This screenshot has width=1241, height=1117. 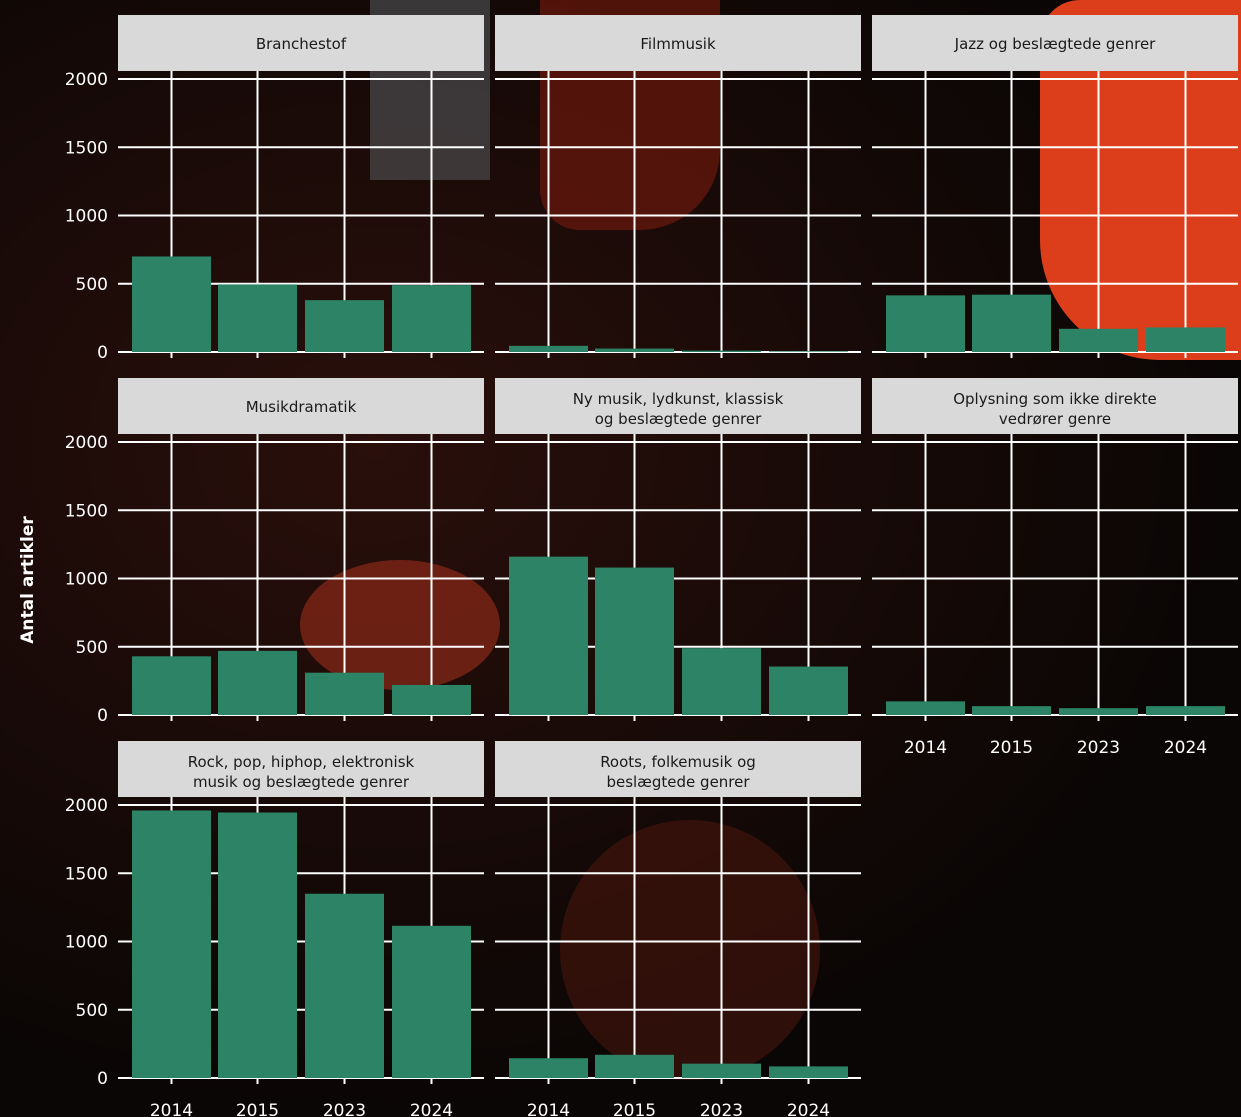 What do you see at coordinates (678, 399) in the screenshot?
I see `panel-title: Ny musik, lydkunst, klassisk` at bounding box center [678, 399].